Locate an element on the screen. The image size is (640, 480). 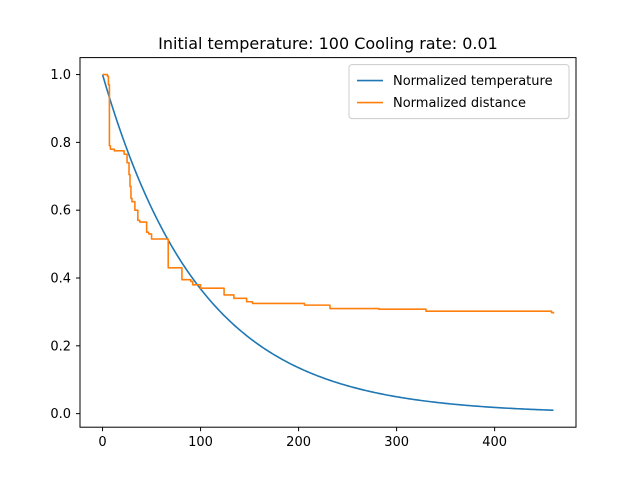
legend-label: Normalized distance is located at coordinates (459, 103).